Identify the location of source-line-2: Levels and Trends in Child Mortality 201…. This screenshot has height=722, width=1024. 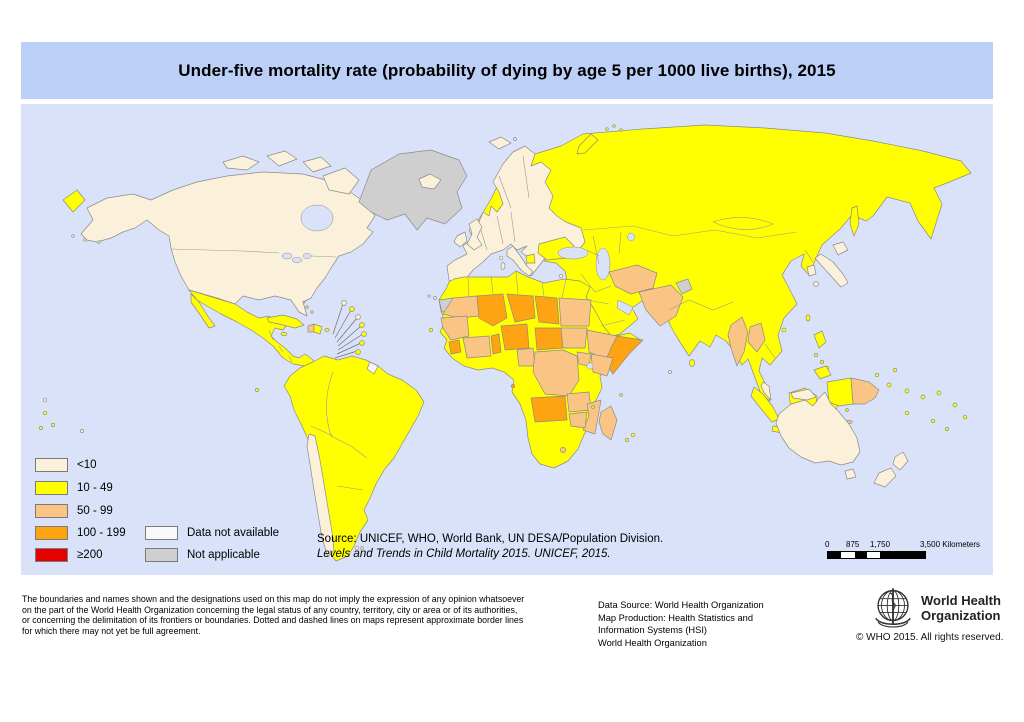
(464, 554).